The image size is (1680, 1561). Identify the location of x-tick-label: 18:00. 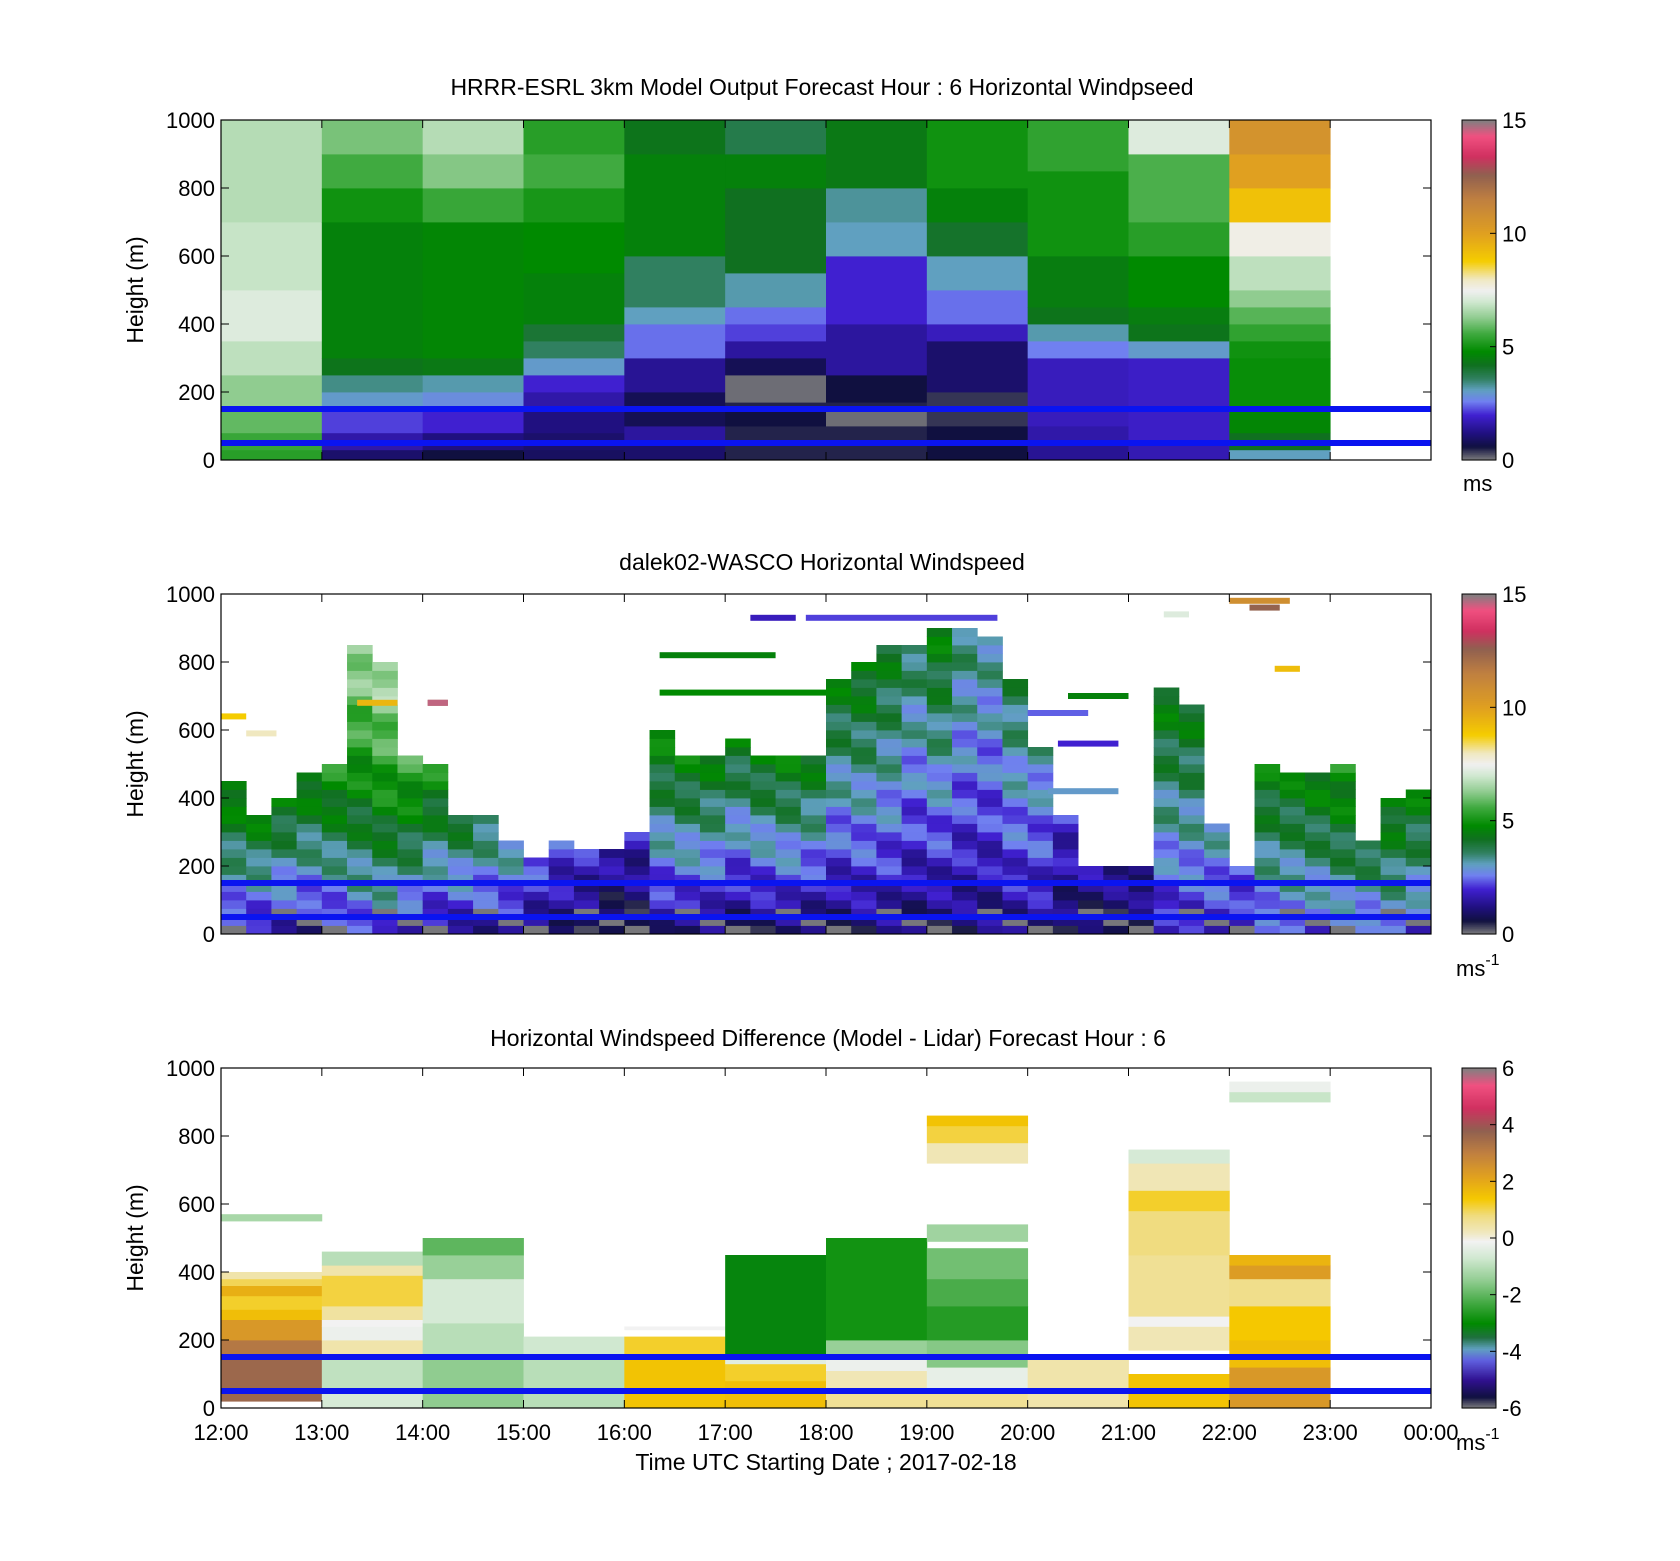
(825, 1432).